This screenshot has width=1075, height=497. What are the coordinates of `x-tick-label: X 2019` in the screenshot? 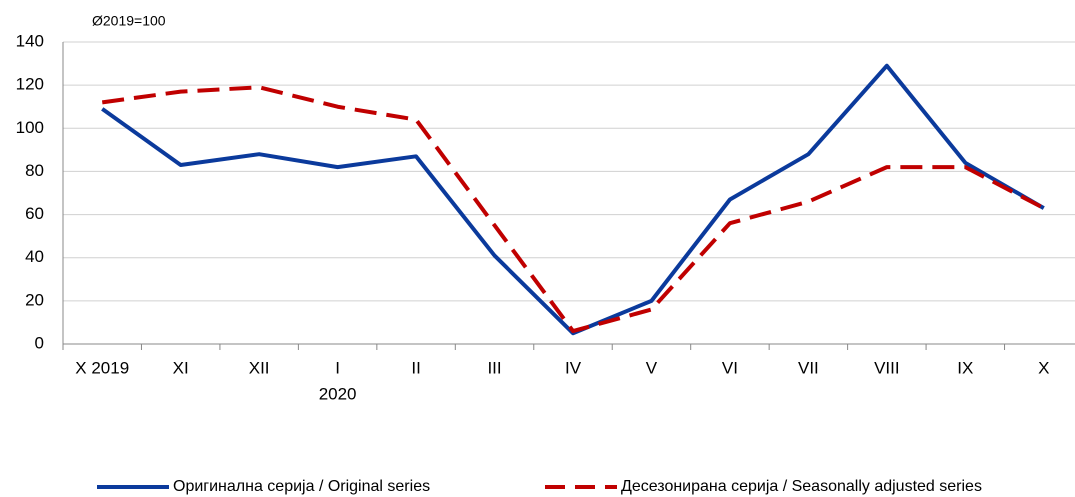 It's located at (102, 367).